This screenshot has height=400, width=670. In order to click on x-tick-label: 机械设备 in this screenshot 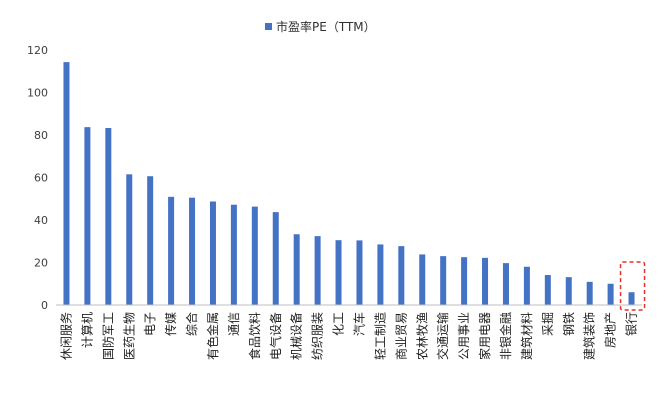, I will do `click(296, 336)`.